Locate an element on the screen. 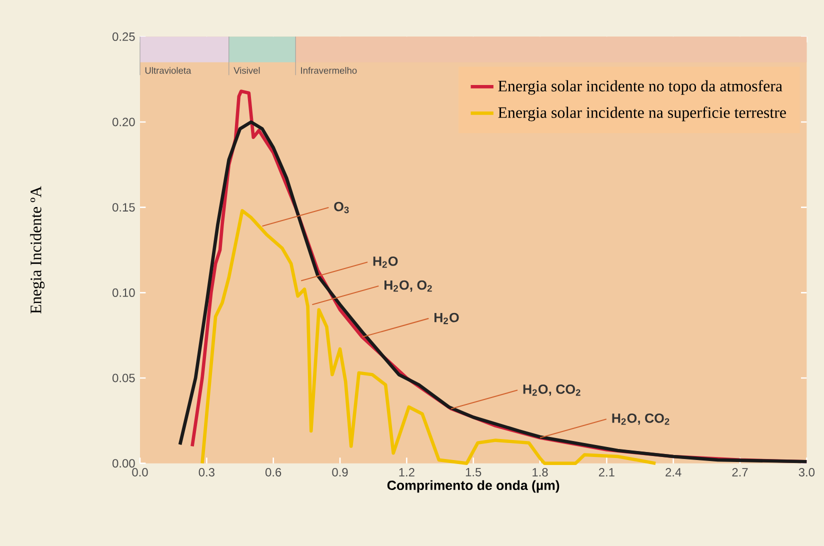 Image resolution: width=824 pixels, height=546 pixels. band-label: Infravermelho is located at coordinates (329, 70).